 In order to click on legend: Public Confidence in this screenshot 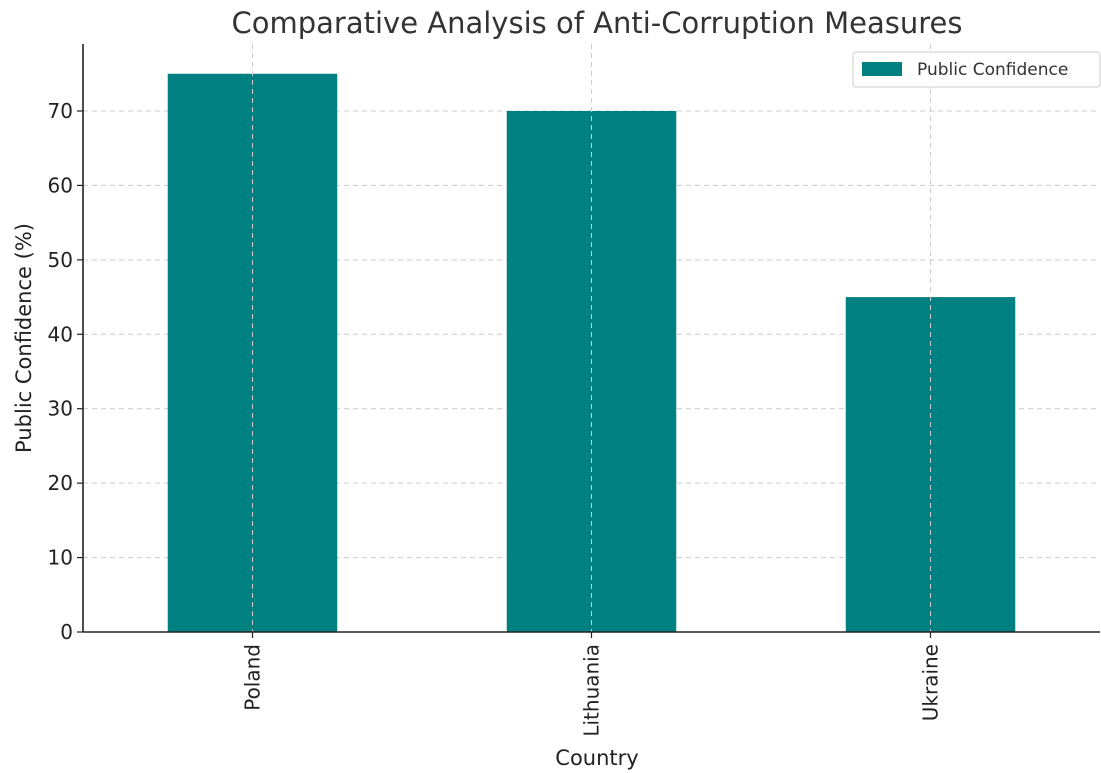, I will do `click(976, 69)`.